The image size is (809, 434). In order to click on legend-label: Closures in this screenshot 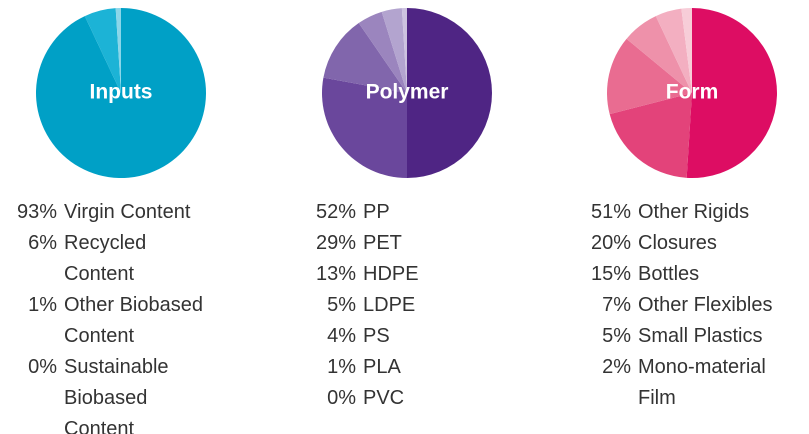, I will do `click(677, 243)`.